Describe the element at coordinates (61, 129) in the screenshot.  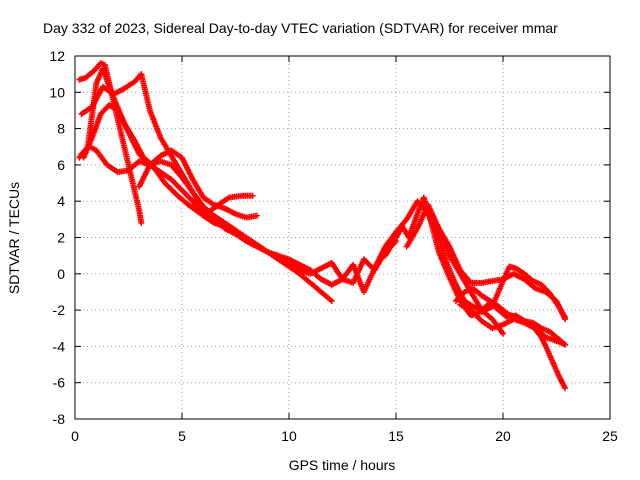
I see `y-tick-label: 8` at that location.